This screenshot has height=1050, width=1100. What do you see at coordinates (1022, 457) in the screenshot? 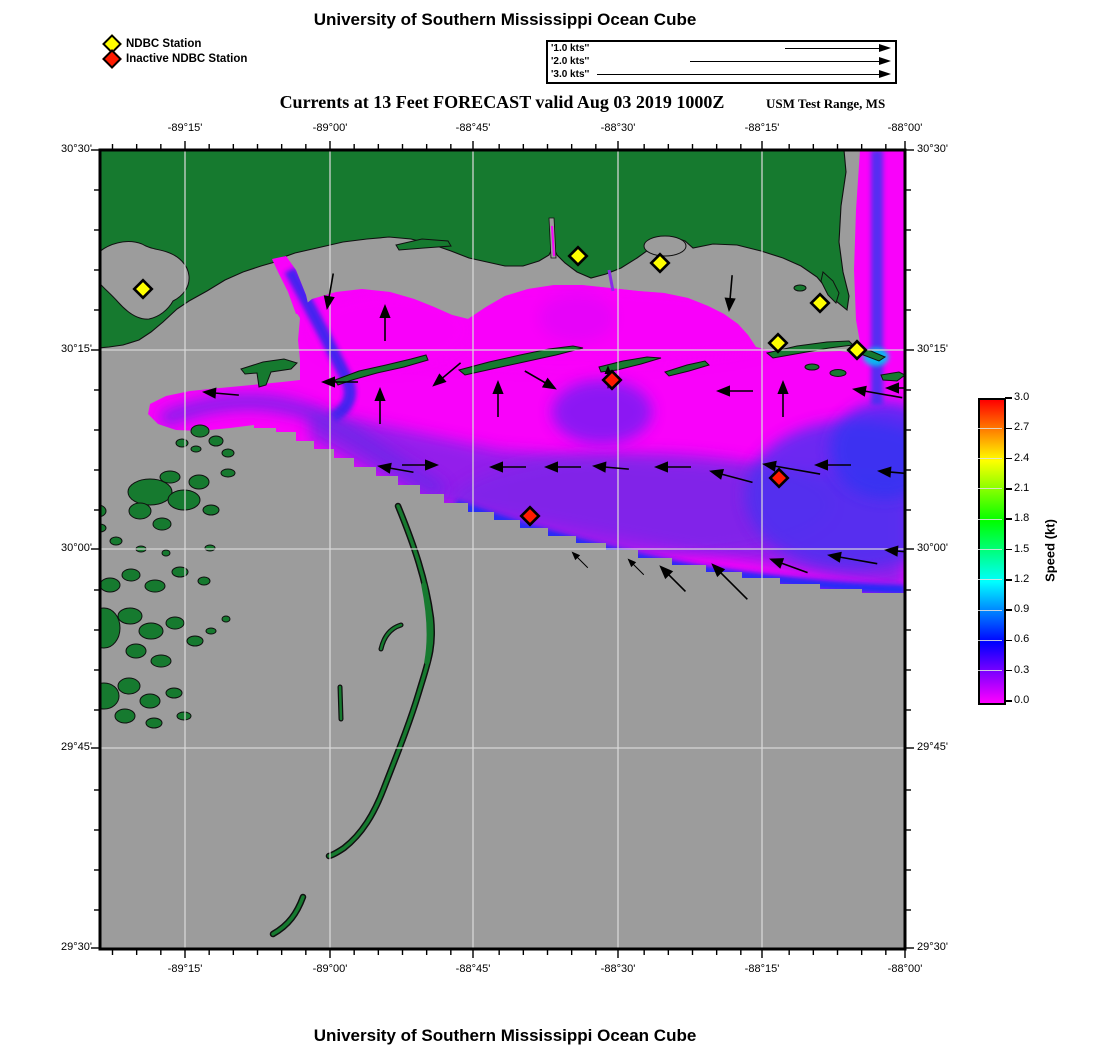
I see `colorbar-tick-label: 2.4` at bounding box center [1022, 457].